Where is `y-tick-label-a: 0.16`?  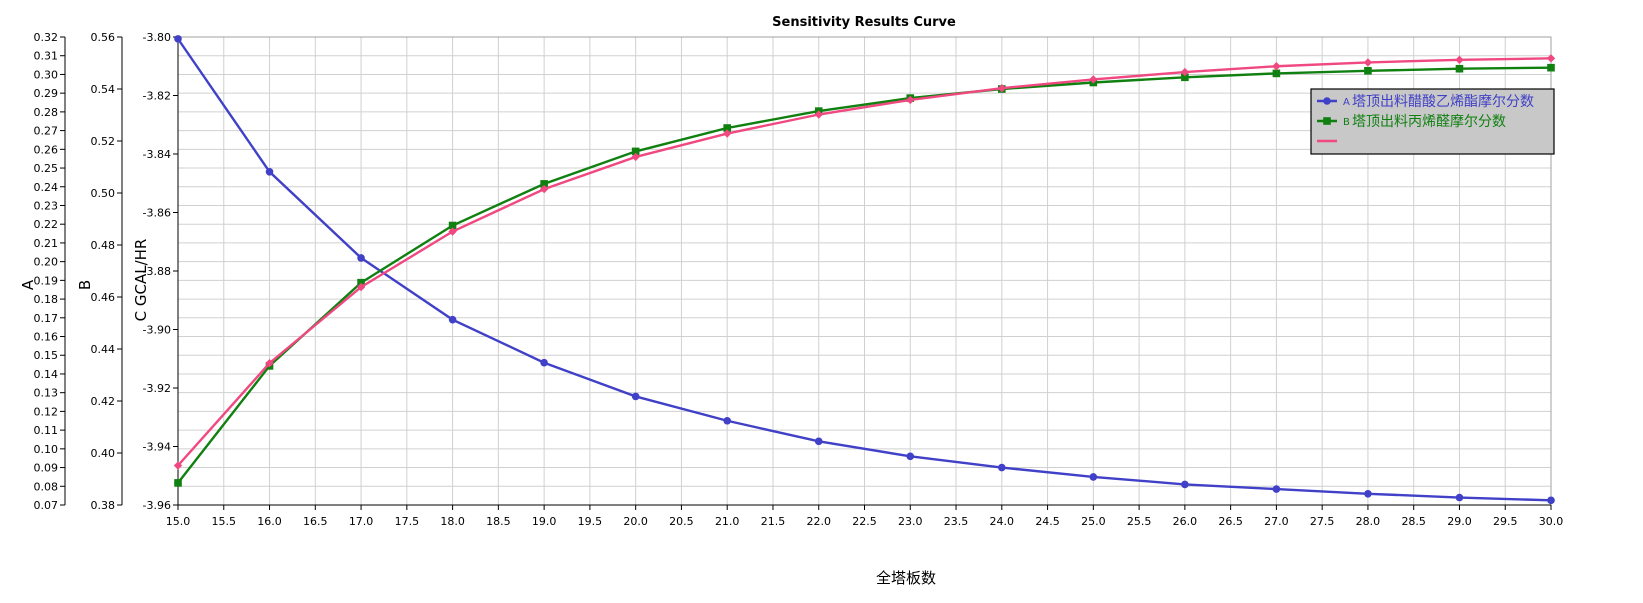 y-tick-label-a: 0.16 is located at coordinates (46, 337).